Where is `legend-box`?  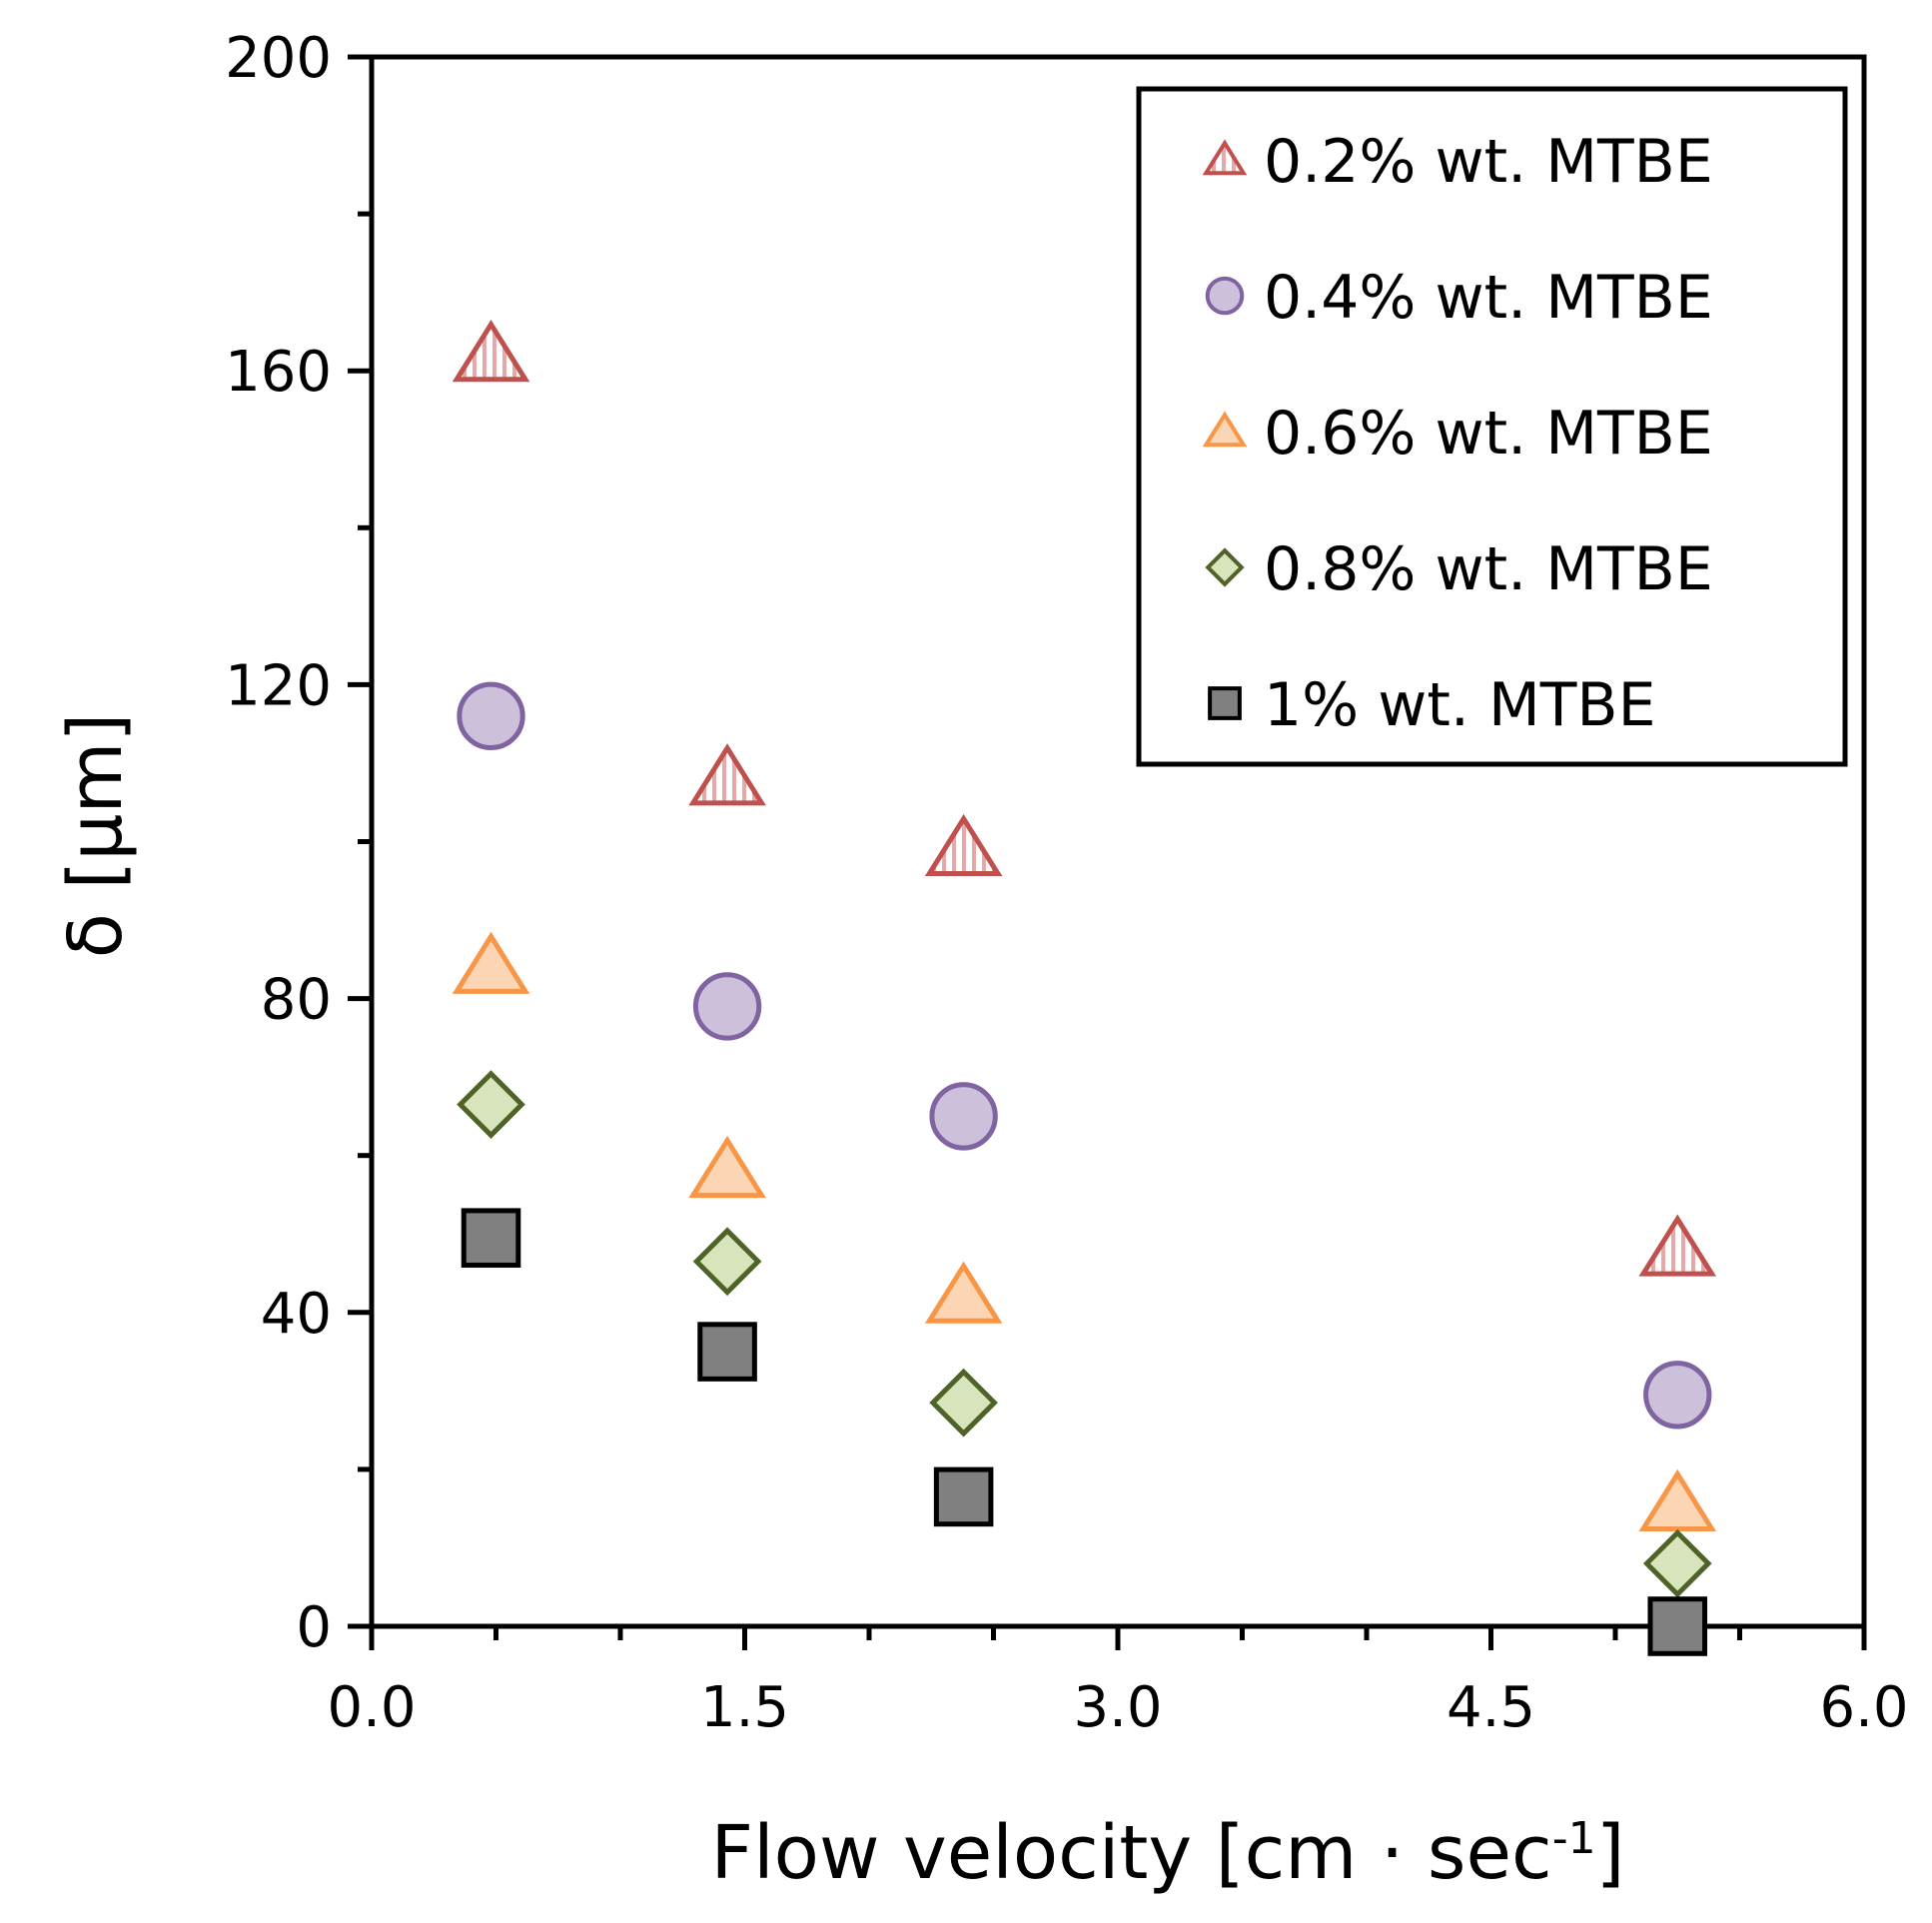 legend-box is located at coordinates (1492, 426).